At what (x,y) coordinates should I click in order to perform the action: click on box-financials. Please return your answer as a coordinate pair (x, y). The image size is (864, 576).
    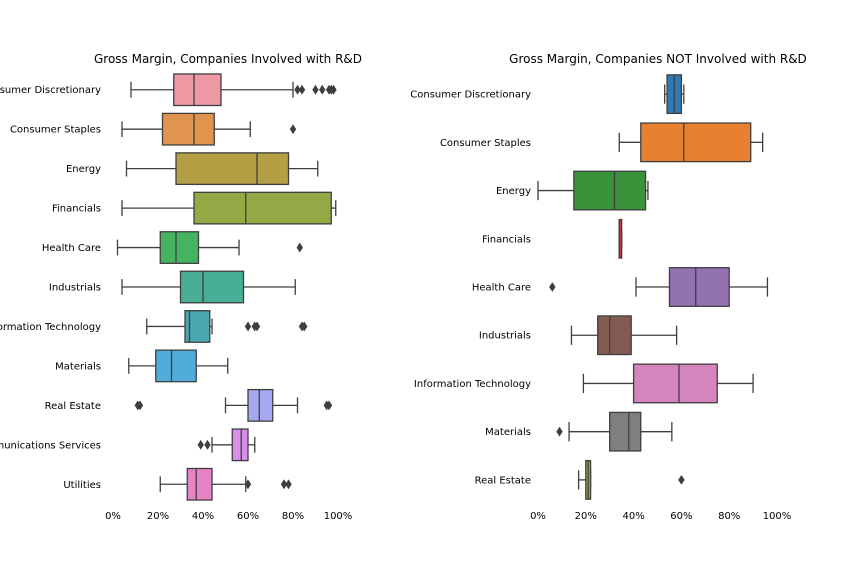
    Looking at the image, I should click on (262, 208).